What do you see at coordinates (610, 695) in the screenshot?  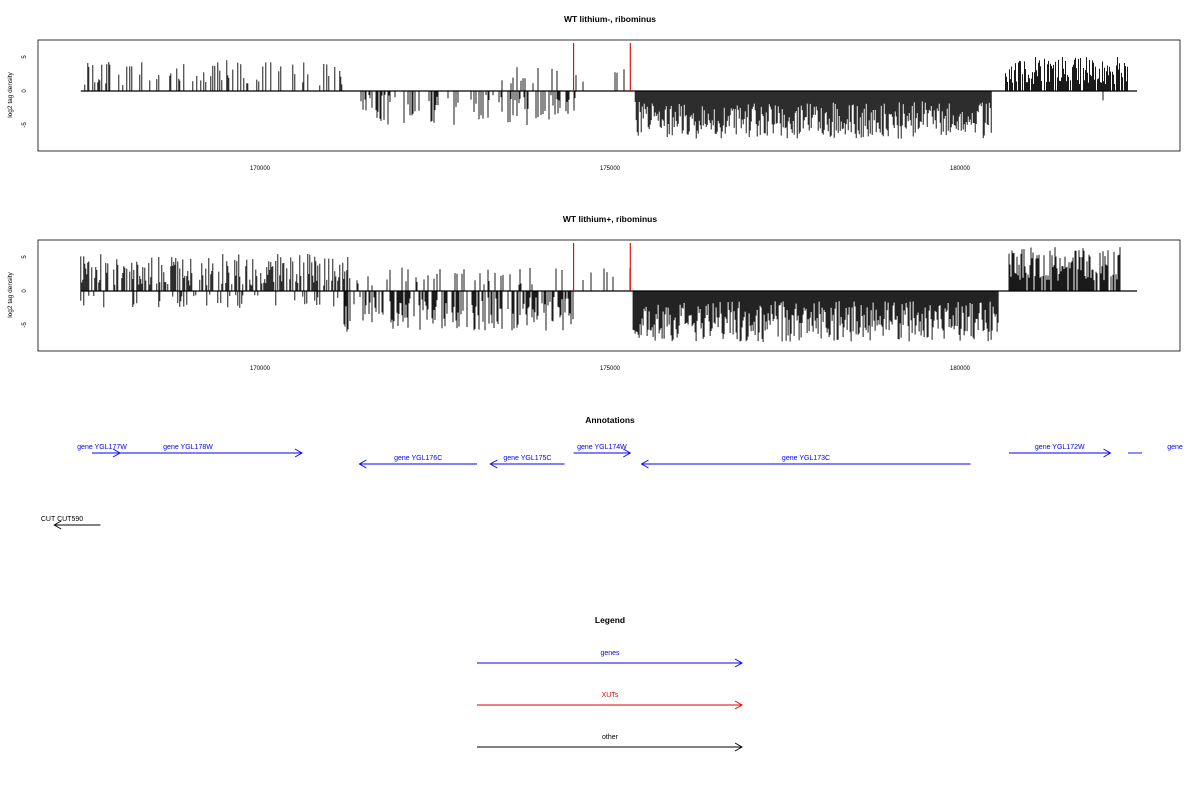 I see `legend-label: XUTs` at bounding box center [610, 695].